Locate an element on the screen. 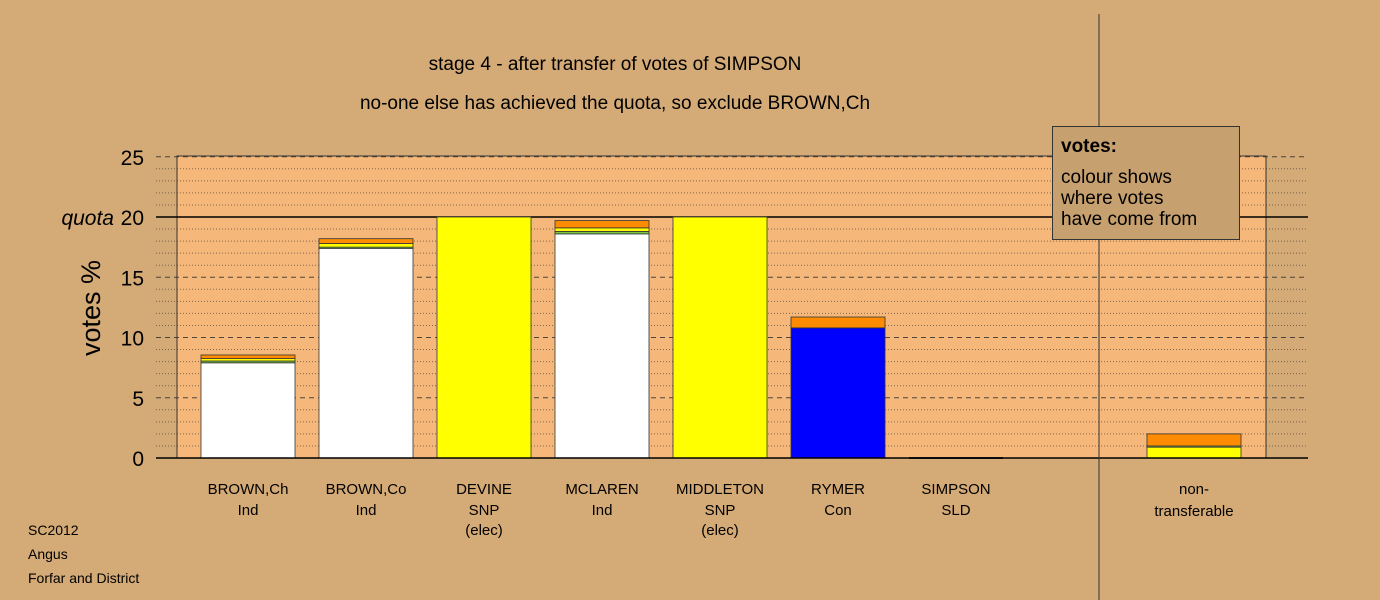 The width and height of the screenshot is (1380, 600). candidate-name-label: SIMPSON is located at coordinates (955, 489).